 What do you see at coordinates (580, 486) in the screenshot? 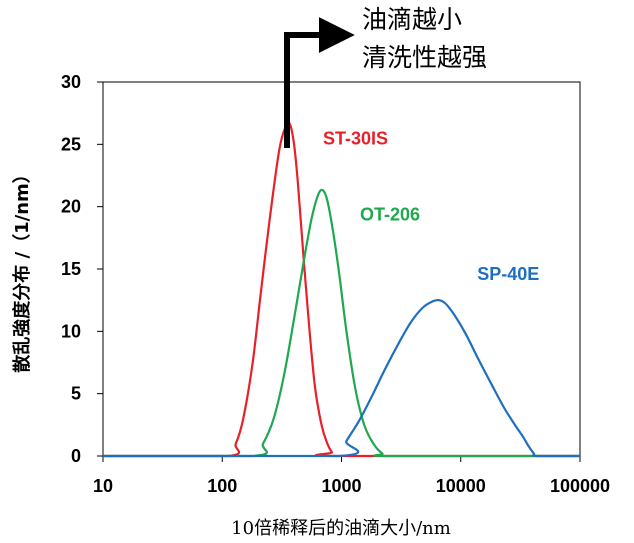
I see `x-tick-label: 100000` at bounding box center [580, 486].